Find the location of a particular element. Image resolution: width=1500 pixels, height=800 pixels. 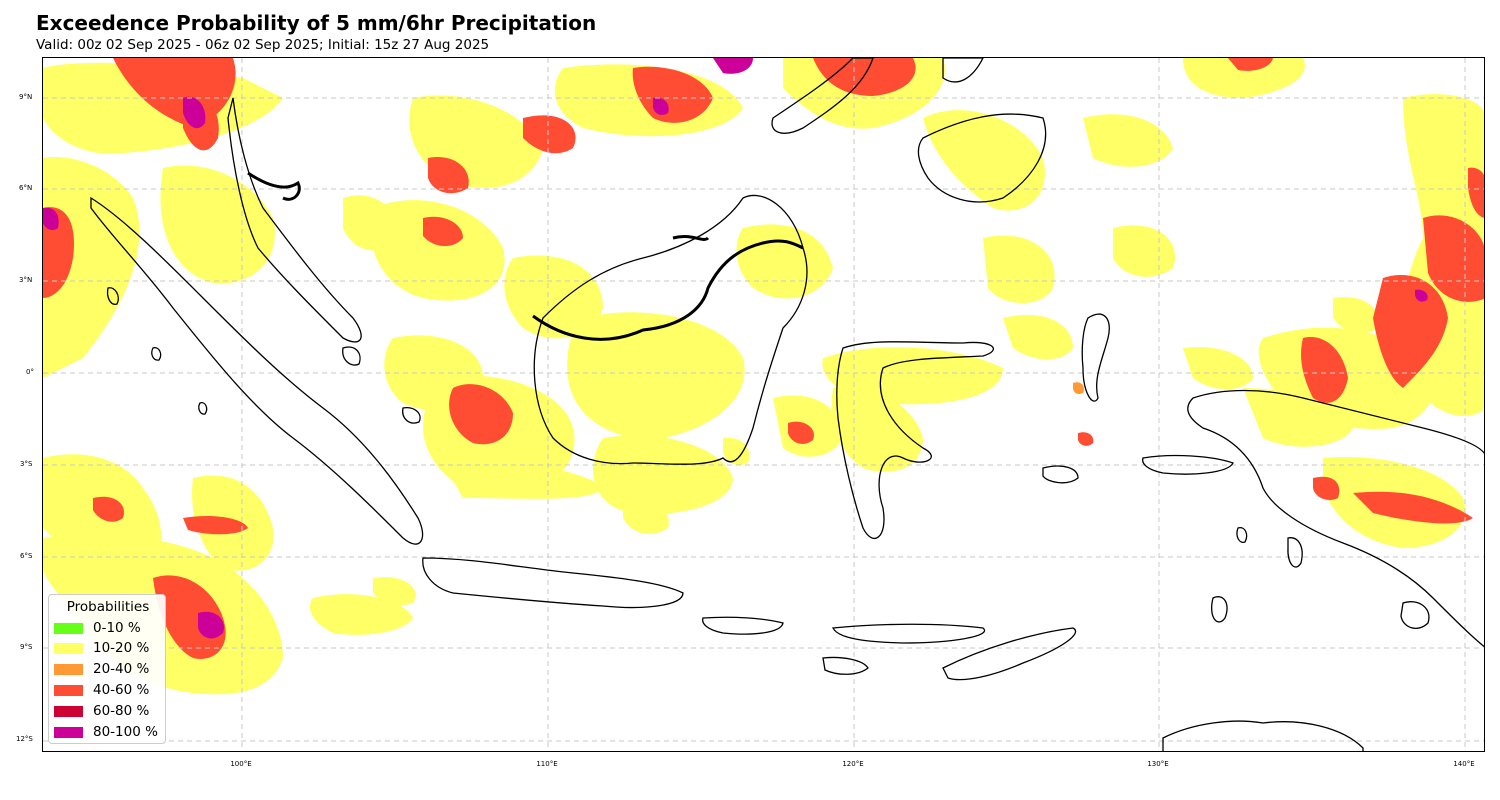

legend-label: 0-10 % is located at coordinates (117, 628).